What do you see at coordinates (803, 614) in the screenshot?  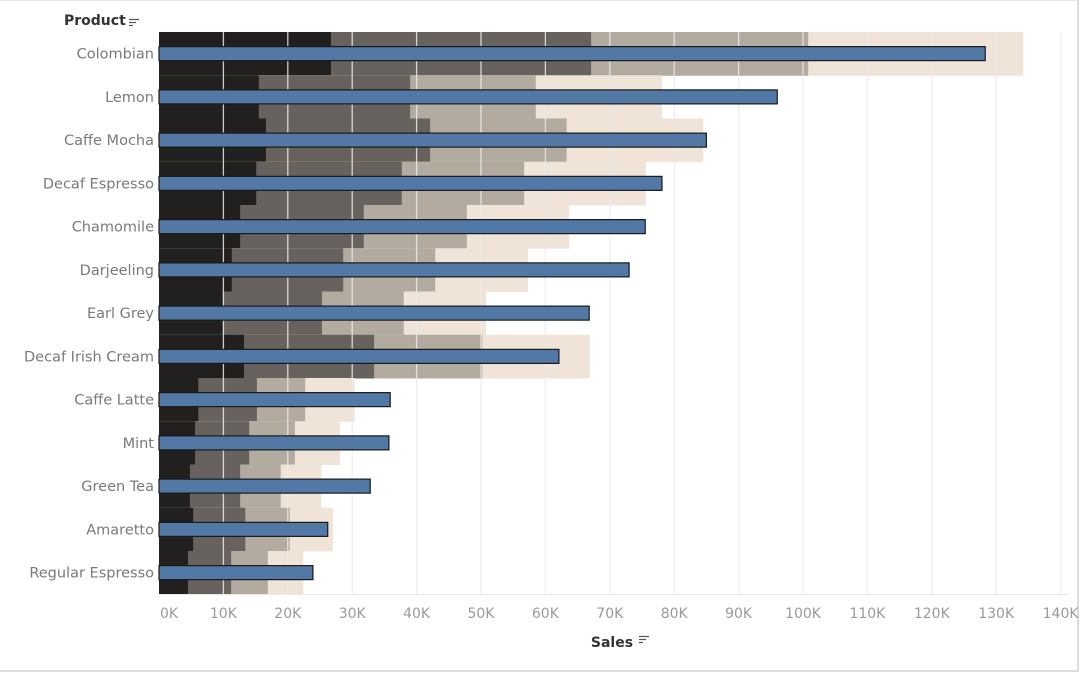 I see `x-tick-label: 100K` at bounding box center [803, 614].